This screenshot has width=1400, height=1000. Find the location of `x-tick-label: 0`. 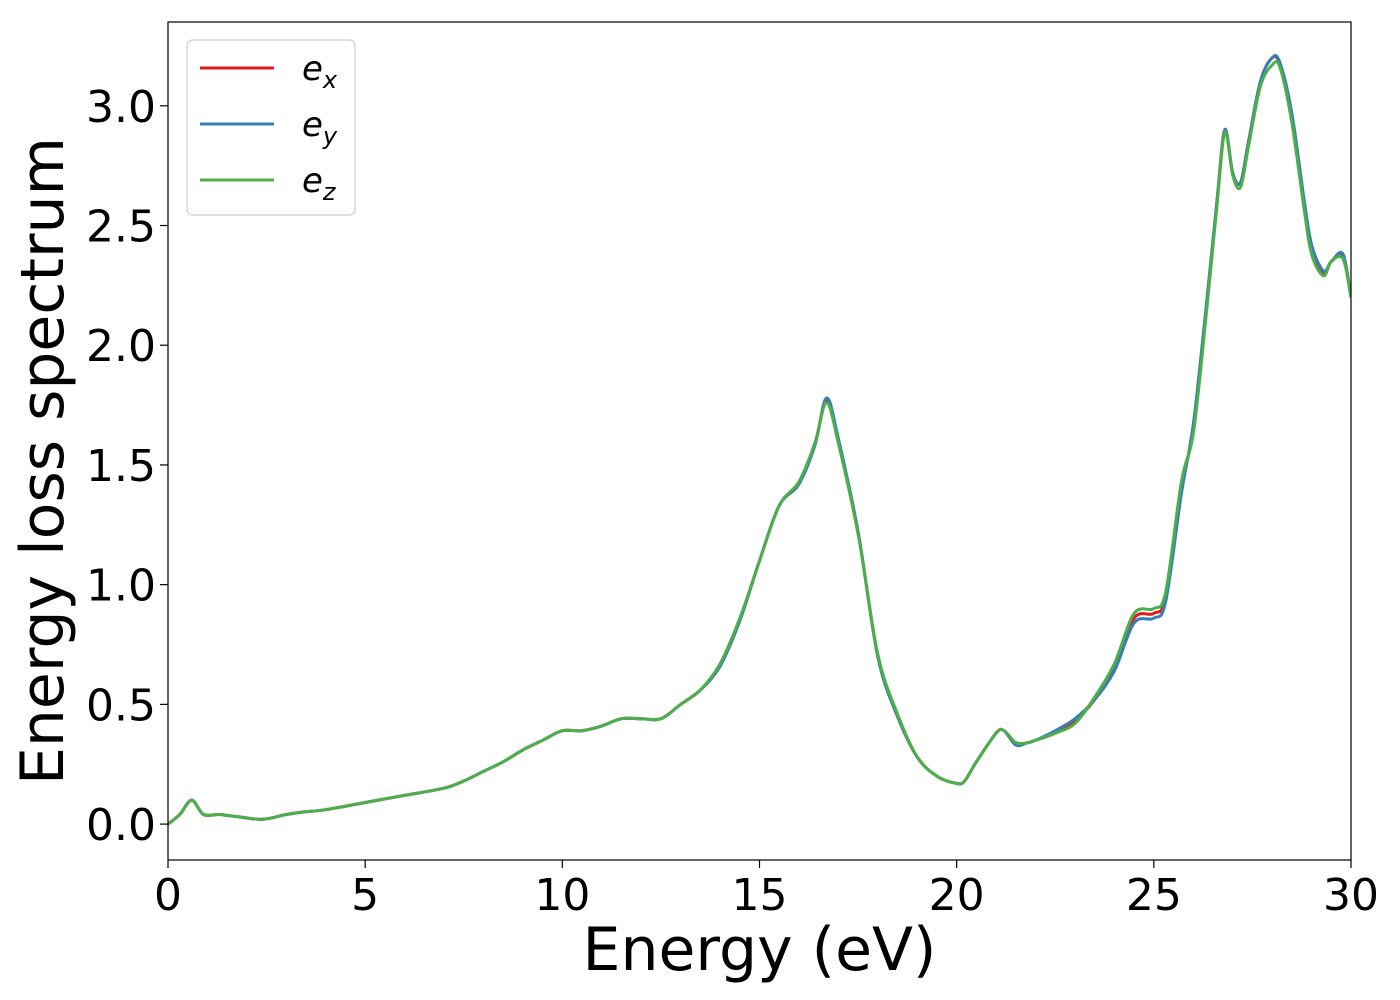

x-tick-label: 0 is located at coordinates (168, 895).